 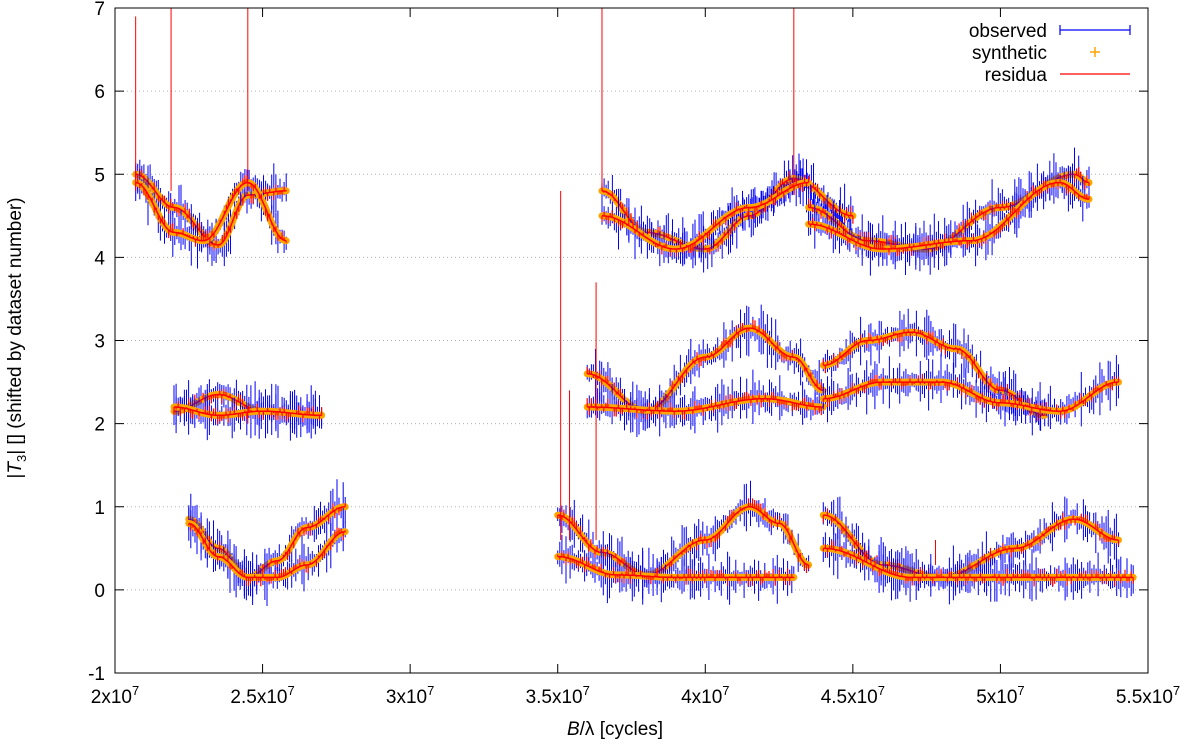 I want to click on x-tick-label-mantissa: 5.5x10, so click(x=1144, y=697).